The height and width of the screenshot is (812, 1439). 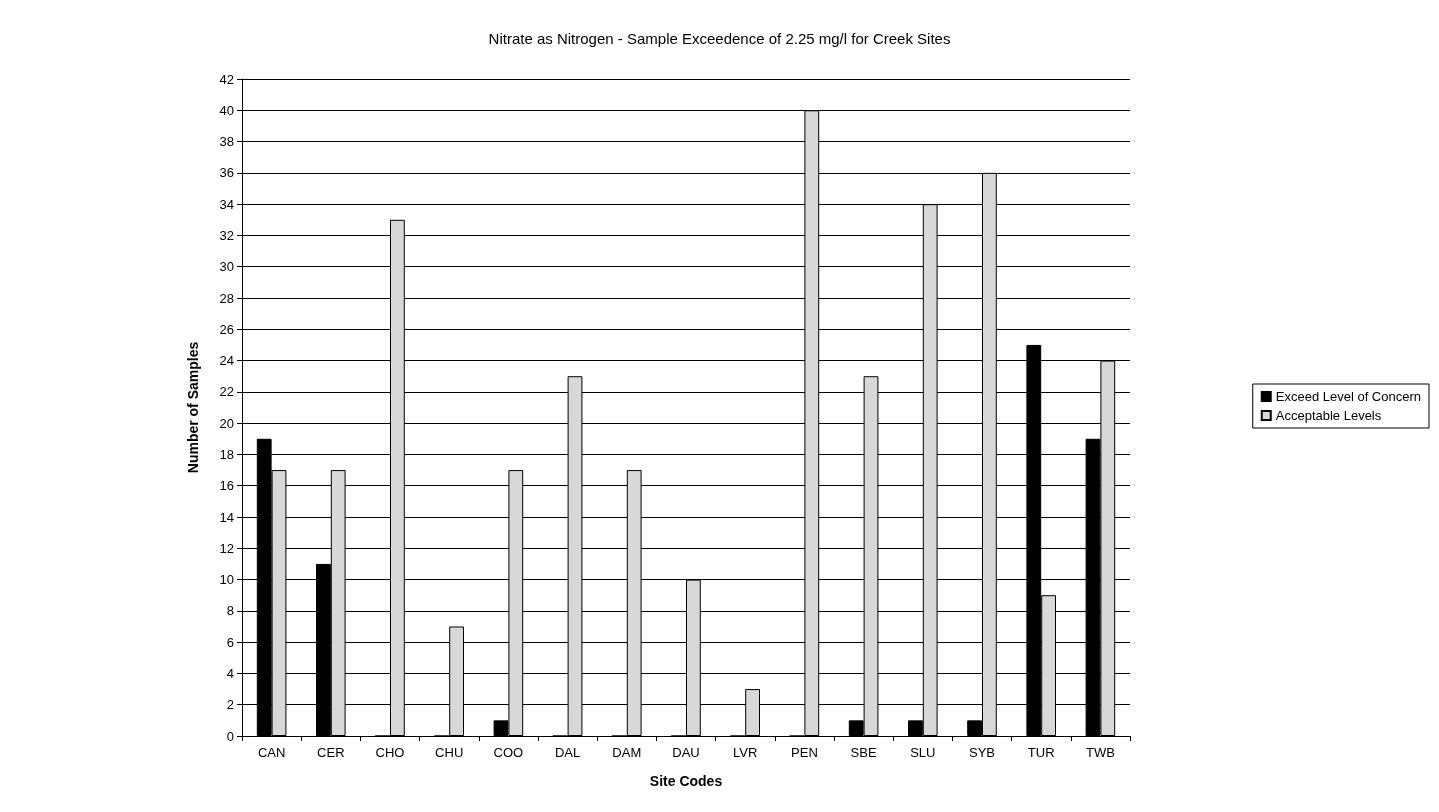 I want to click on y-tick-label: 38, so click(x=226, y=142).